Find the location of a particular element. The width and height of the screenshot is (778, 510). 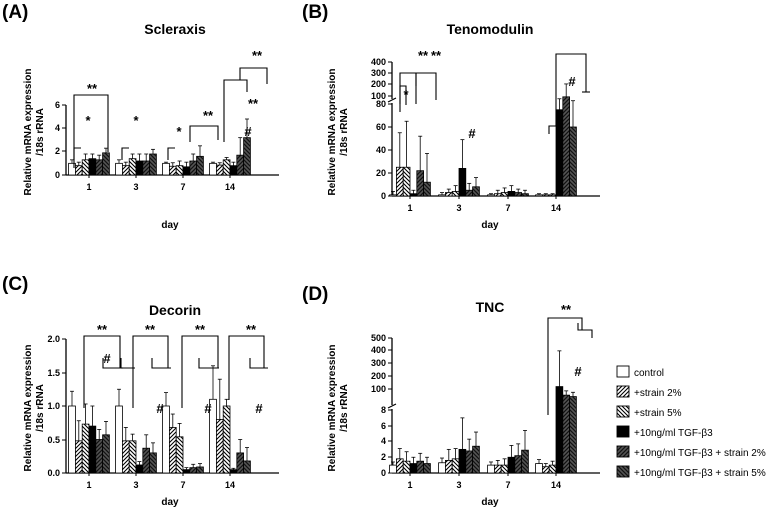

x-tick-label-0-0: 1 is located at coordinates (88, 187).